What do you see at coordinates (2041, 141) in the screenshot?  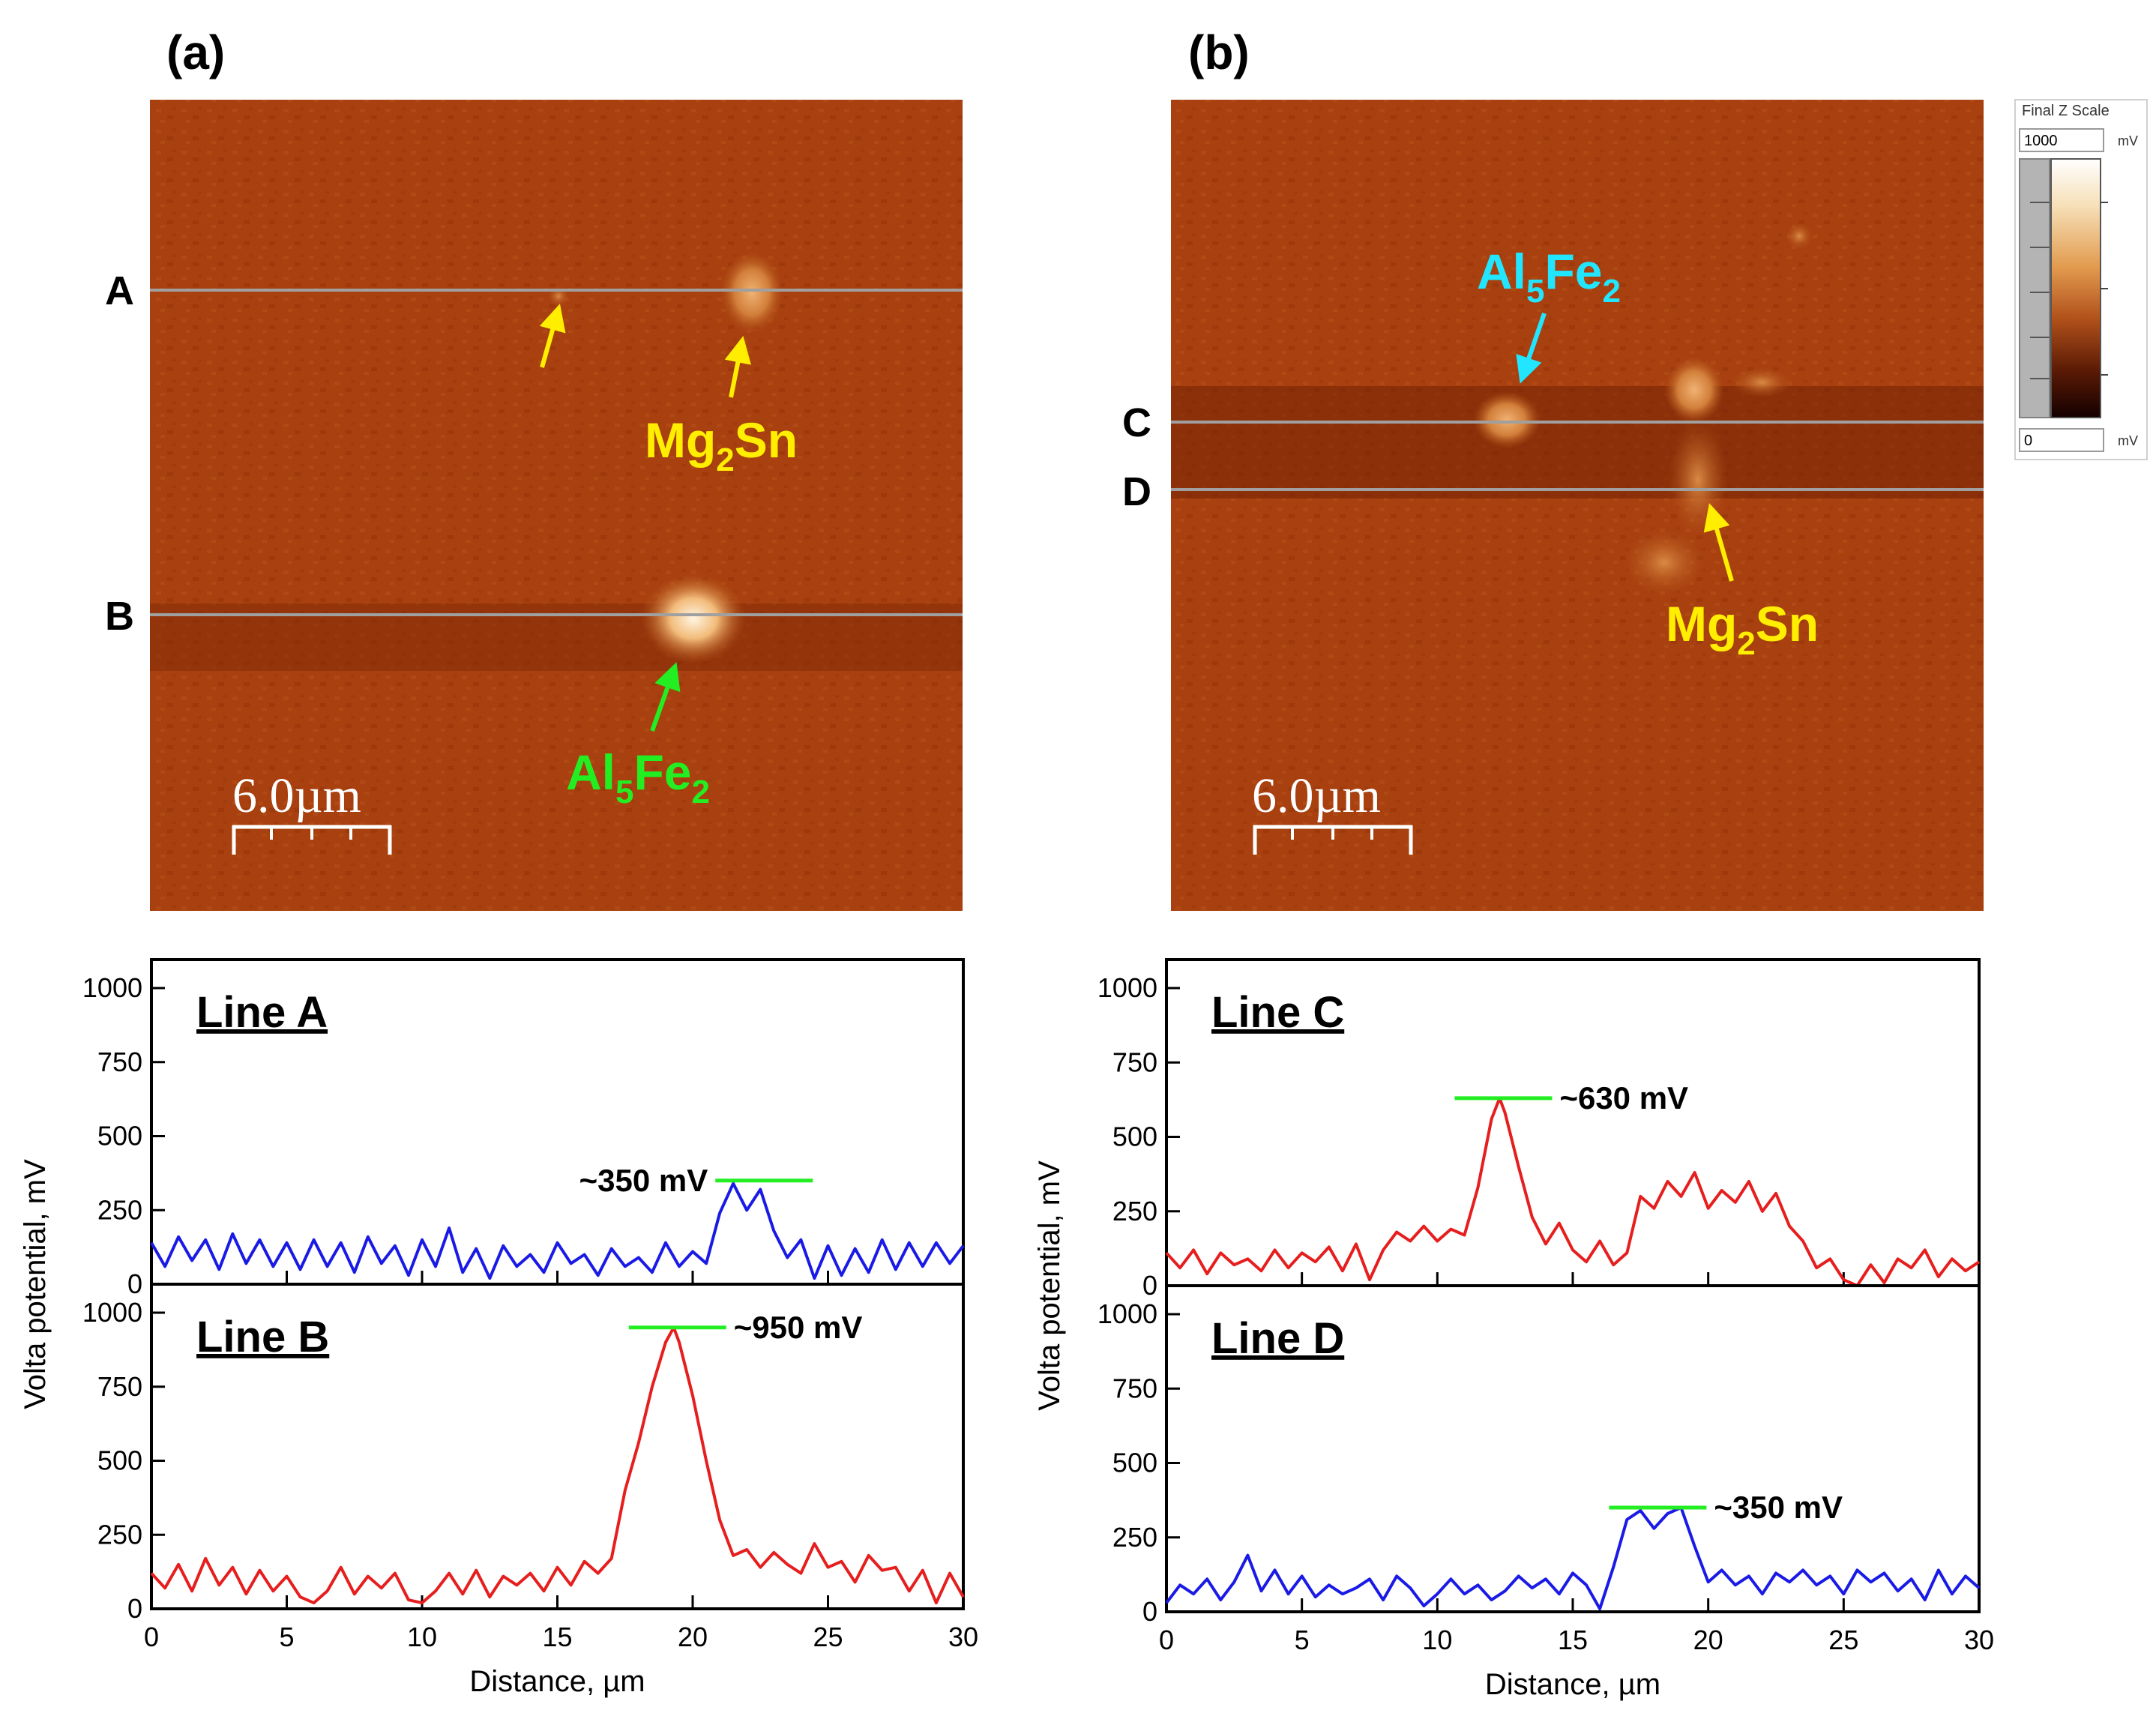 I see `z-scale-max-value: 1000` at bounding box center [2041, 141].